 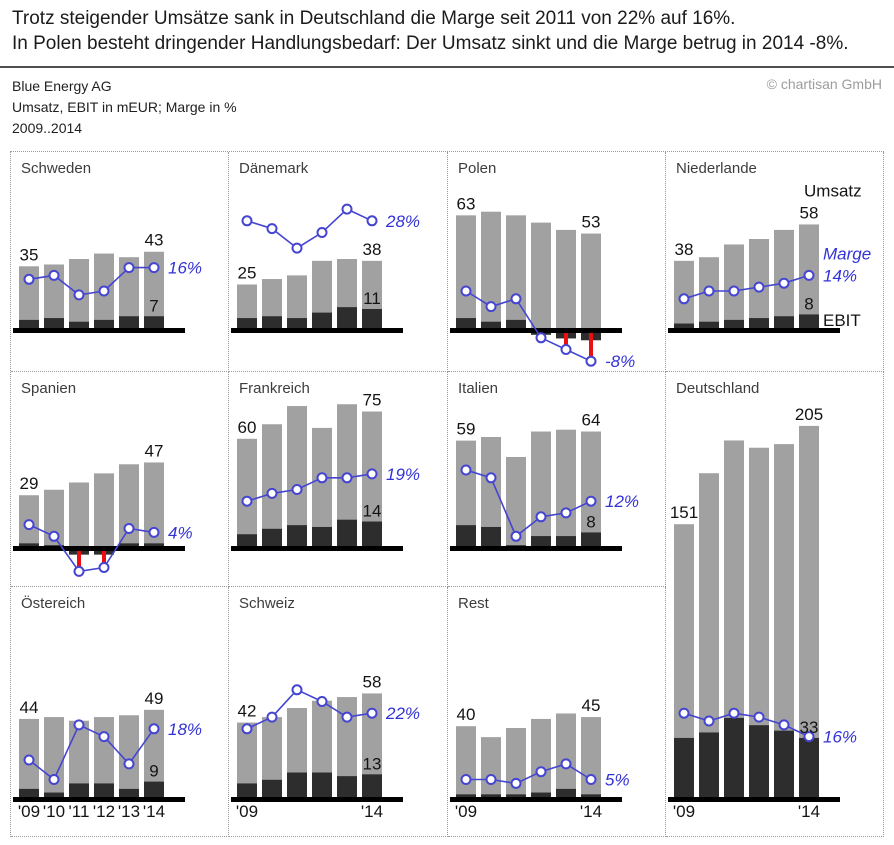 What do you see at coordinates (274, 388) in the screenshot?
I see `panel-title: Frankreich` at bounding box center [274, 388].